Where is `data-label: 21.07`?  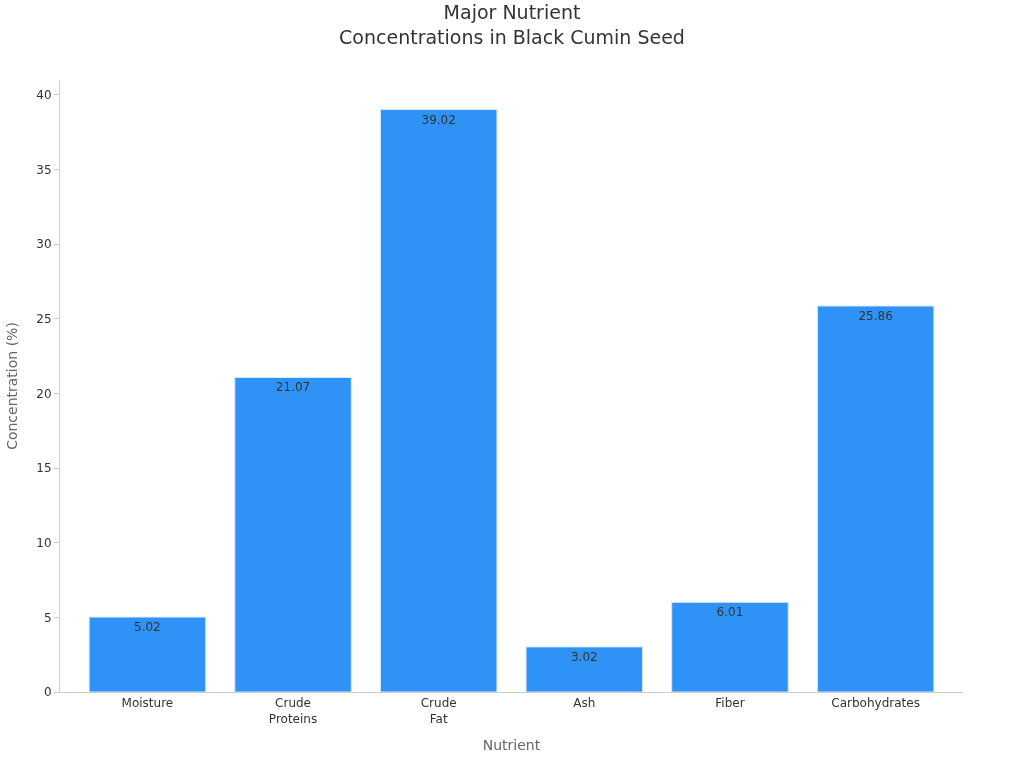 data-label: 21.07 is located at coordinates (293, 387).